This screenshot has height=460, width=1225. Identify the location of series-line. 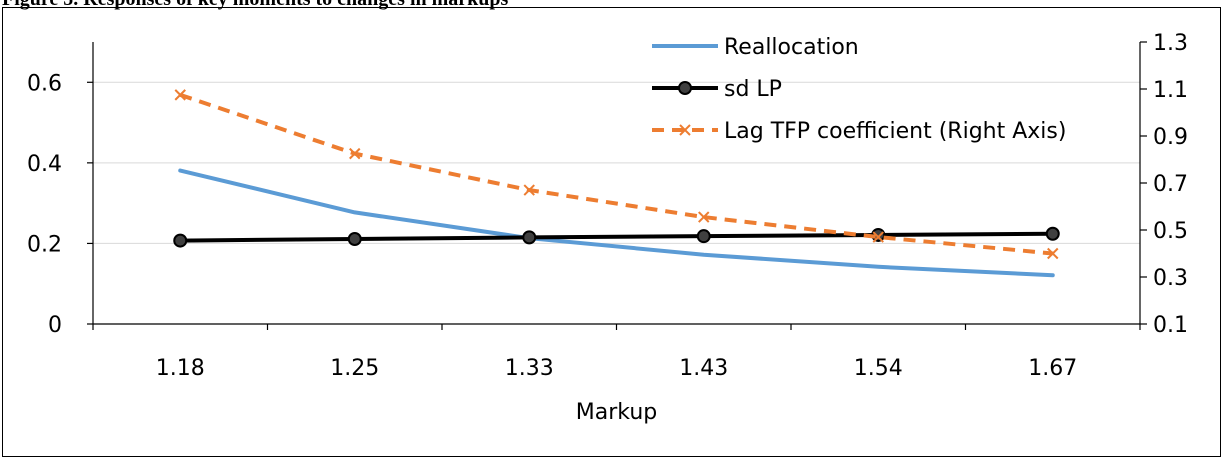
(616, 237).